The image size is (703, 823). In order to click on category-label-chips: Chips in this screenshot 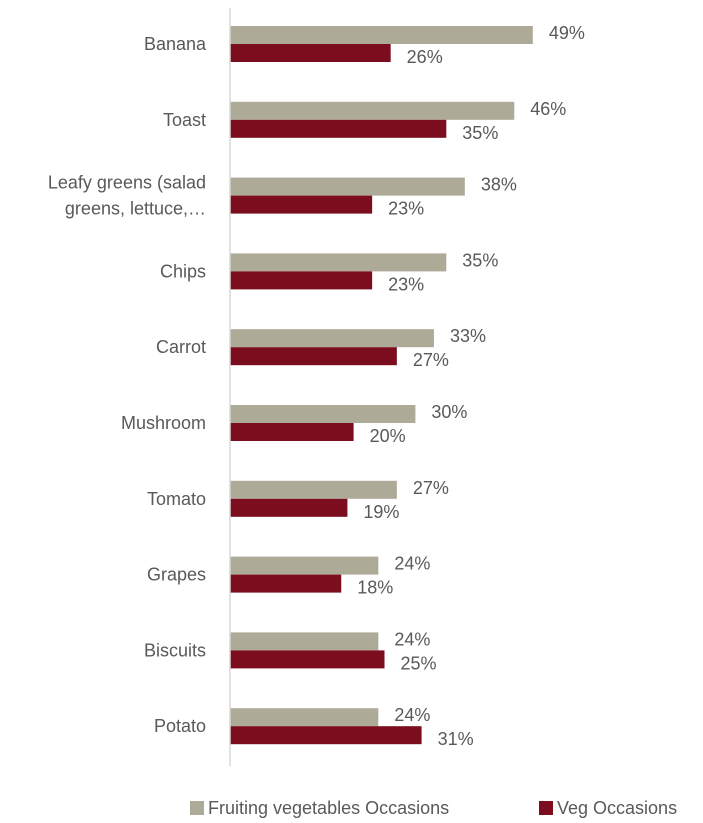, I will do `click(183, 271)`.